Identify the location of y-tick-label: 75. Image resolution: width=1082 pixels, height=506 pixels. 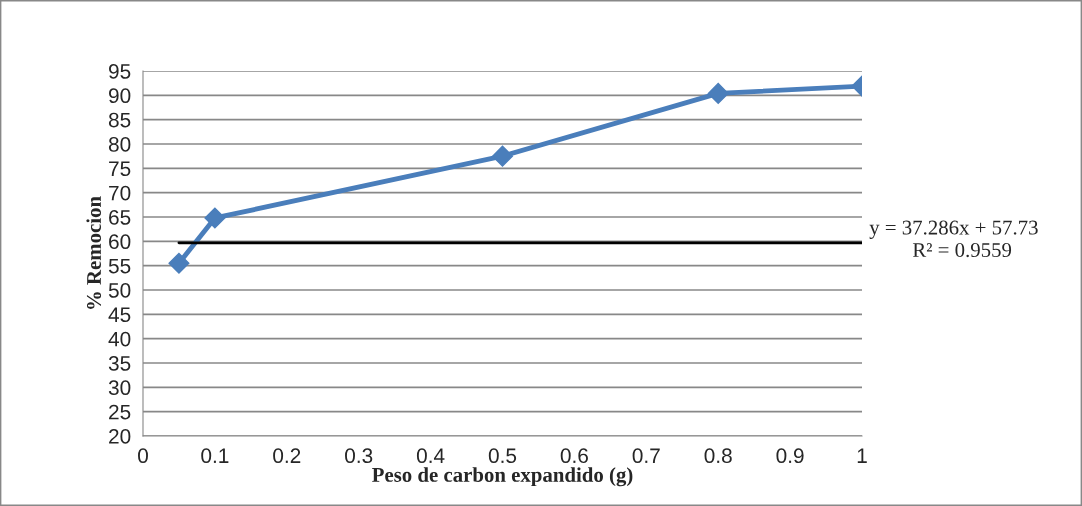
(120, 169).